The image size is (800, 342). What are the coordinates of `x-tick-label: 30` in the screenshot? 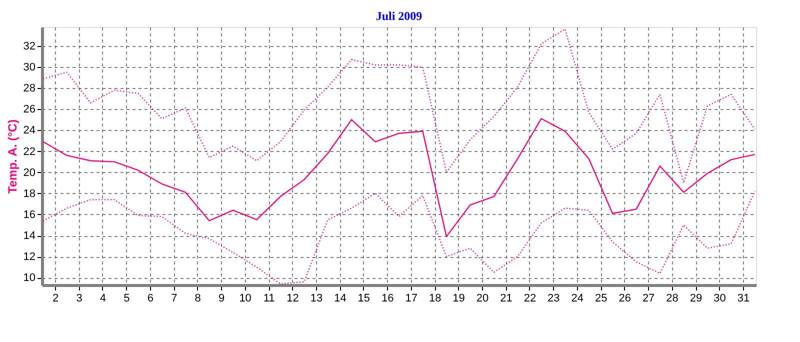 It's located at (720, 298).